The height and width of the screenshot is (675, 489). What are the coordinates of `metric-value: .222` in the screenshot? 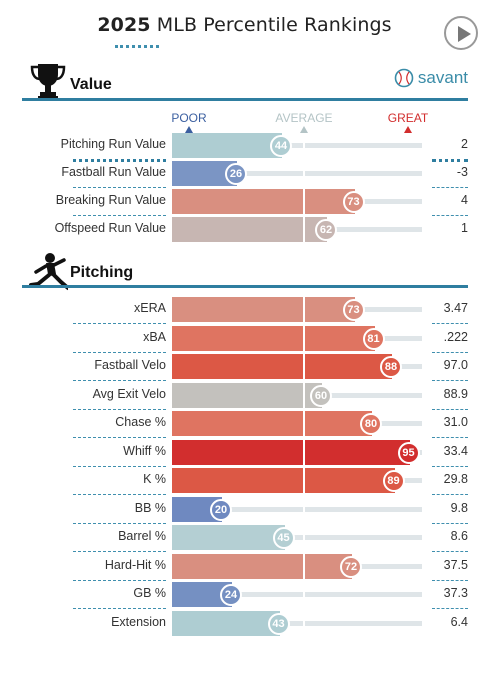 It's located at (455, 336).